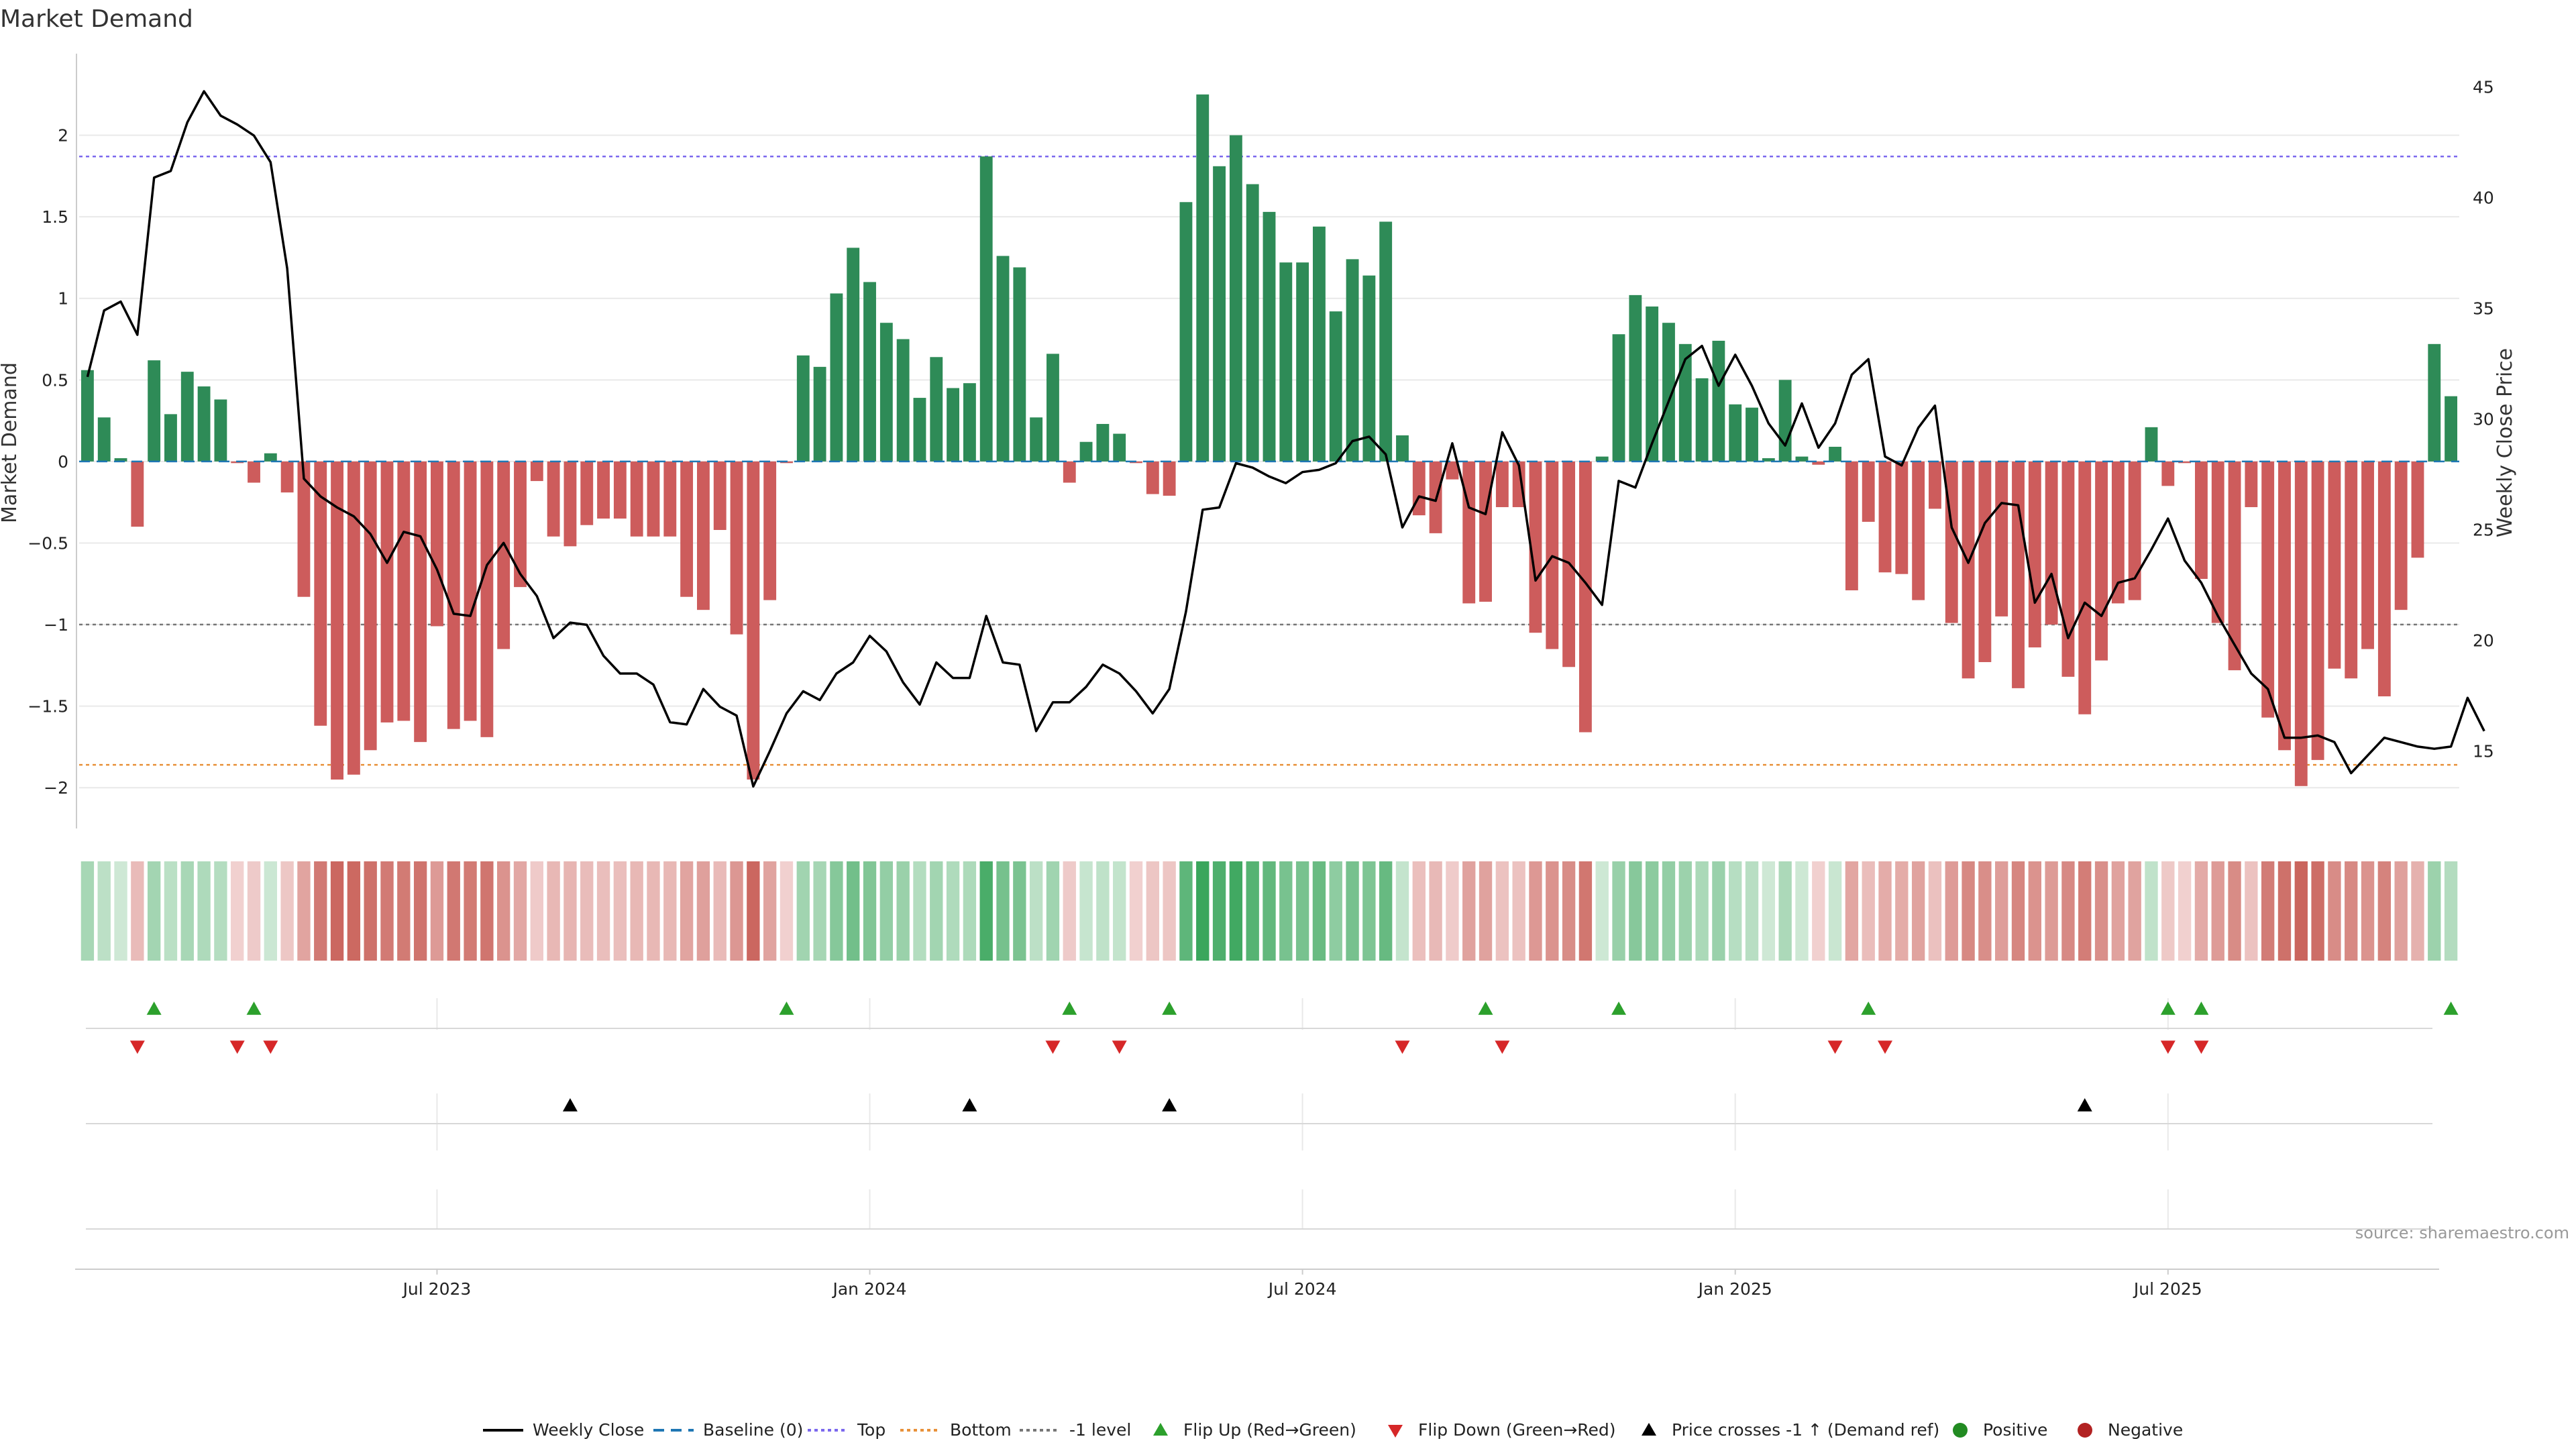 The width and height of the screenshot is (2576, 1449). I want to click on legend-label: Baseline (0), so click(753, 1430).